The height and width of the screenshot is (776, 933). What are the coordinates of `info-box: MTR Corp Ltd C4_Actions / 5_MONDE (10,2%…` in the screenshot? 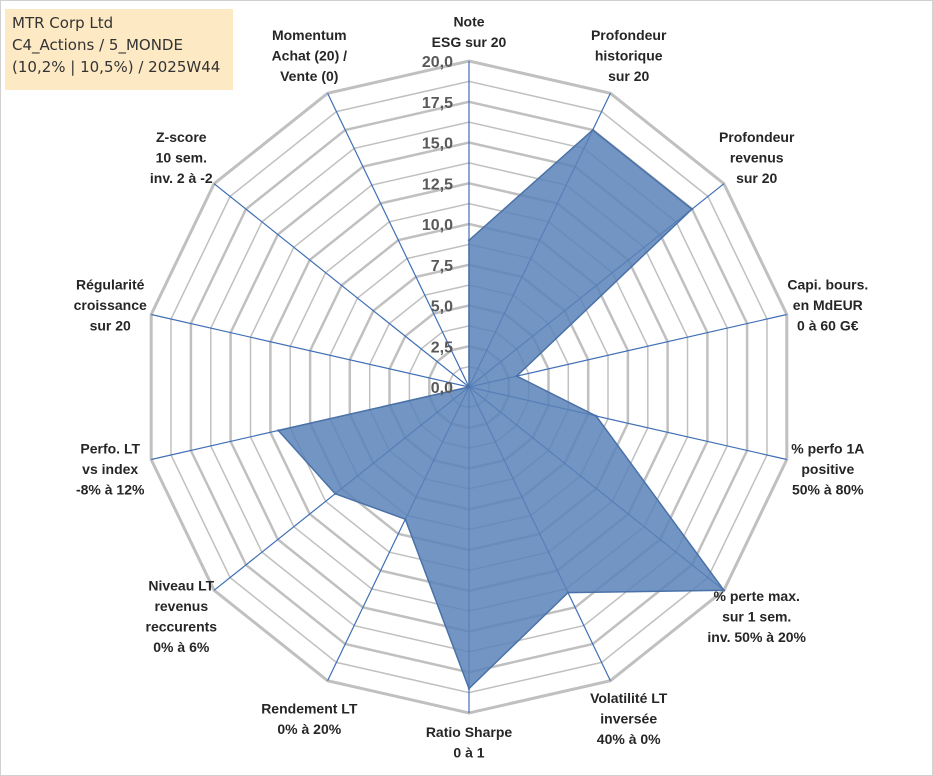 It's located at (119, 49).